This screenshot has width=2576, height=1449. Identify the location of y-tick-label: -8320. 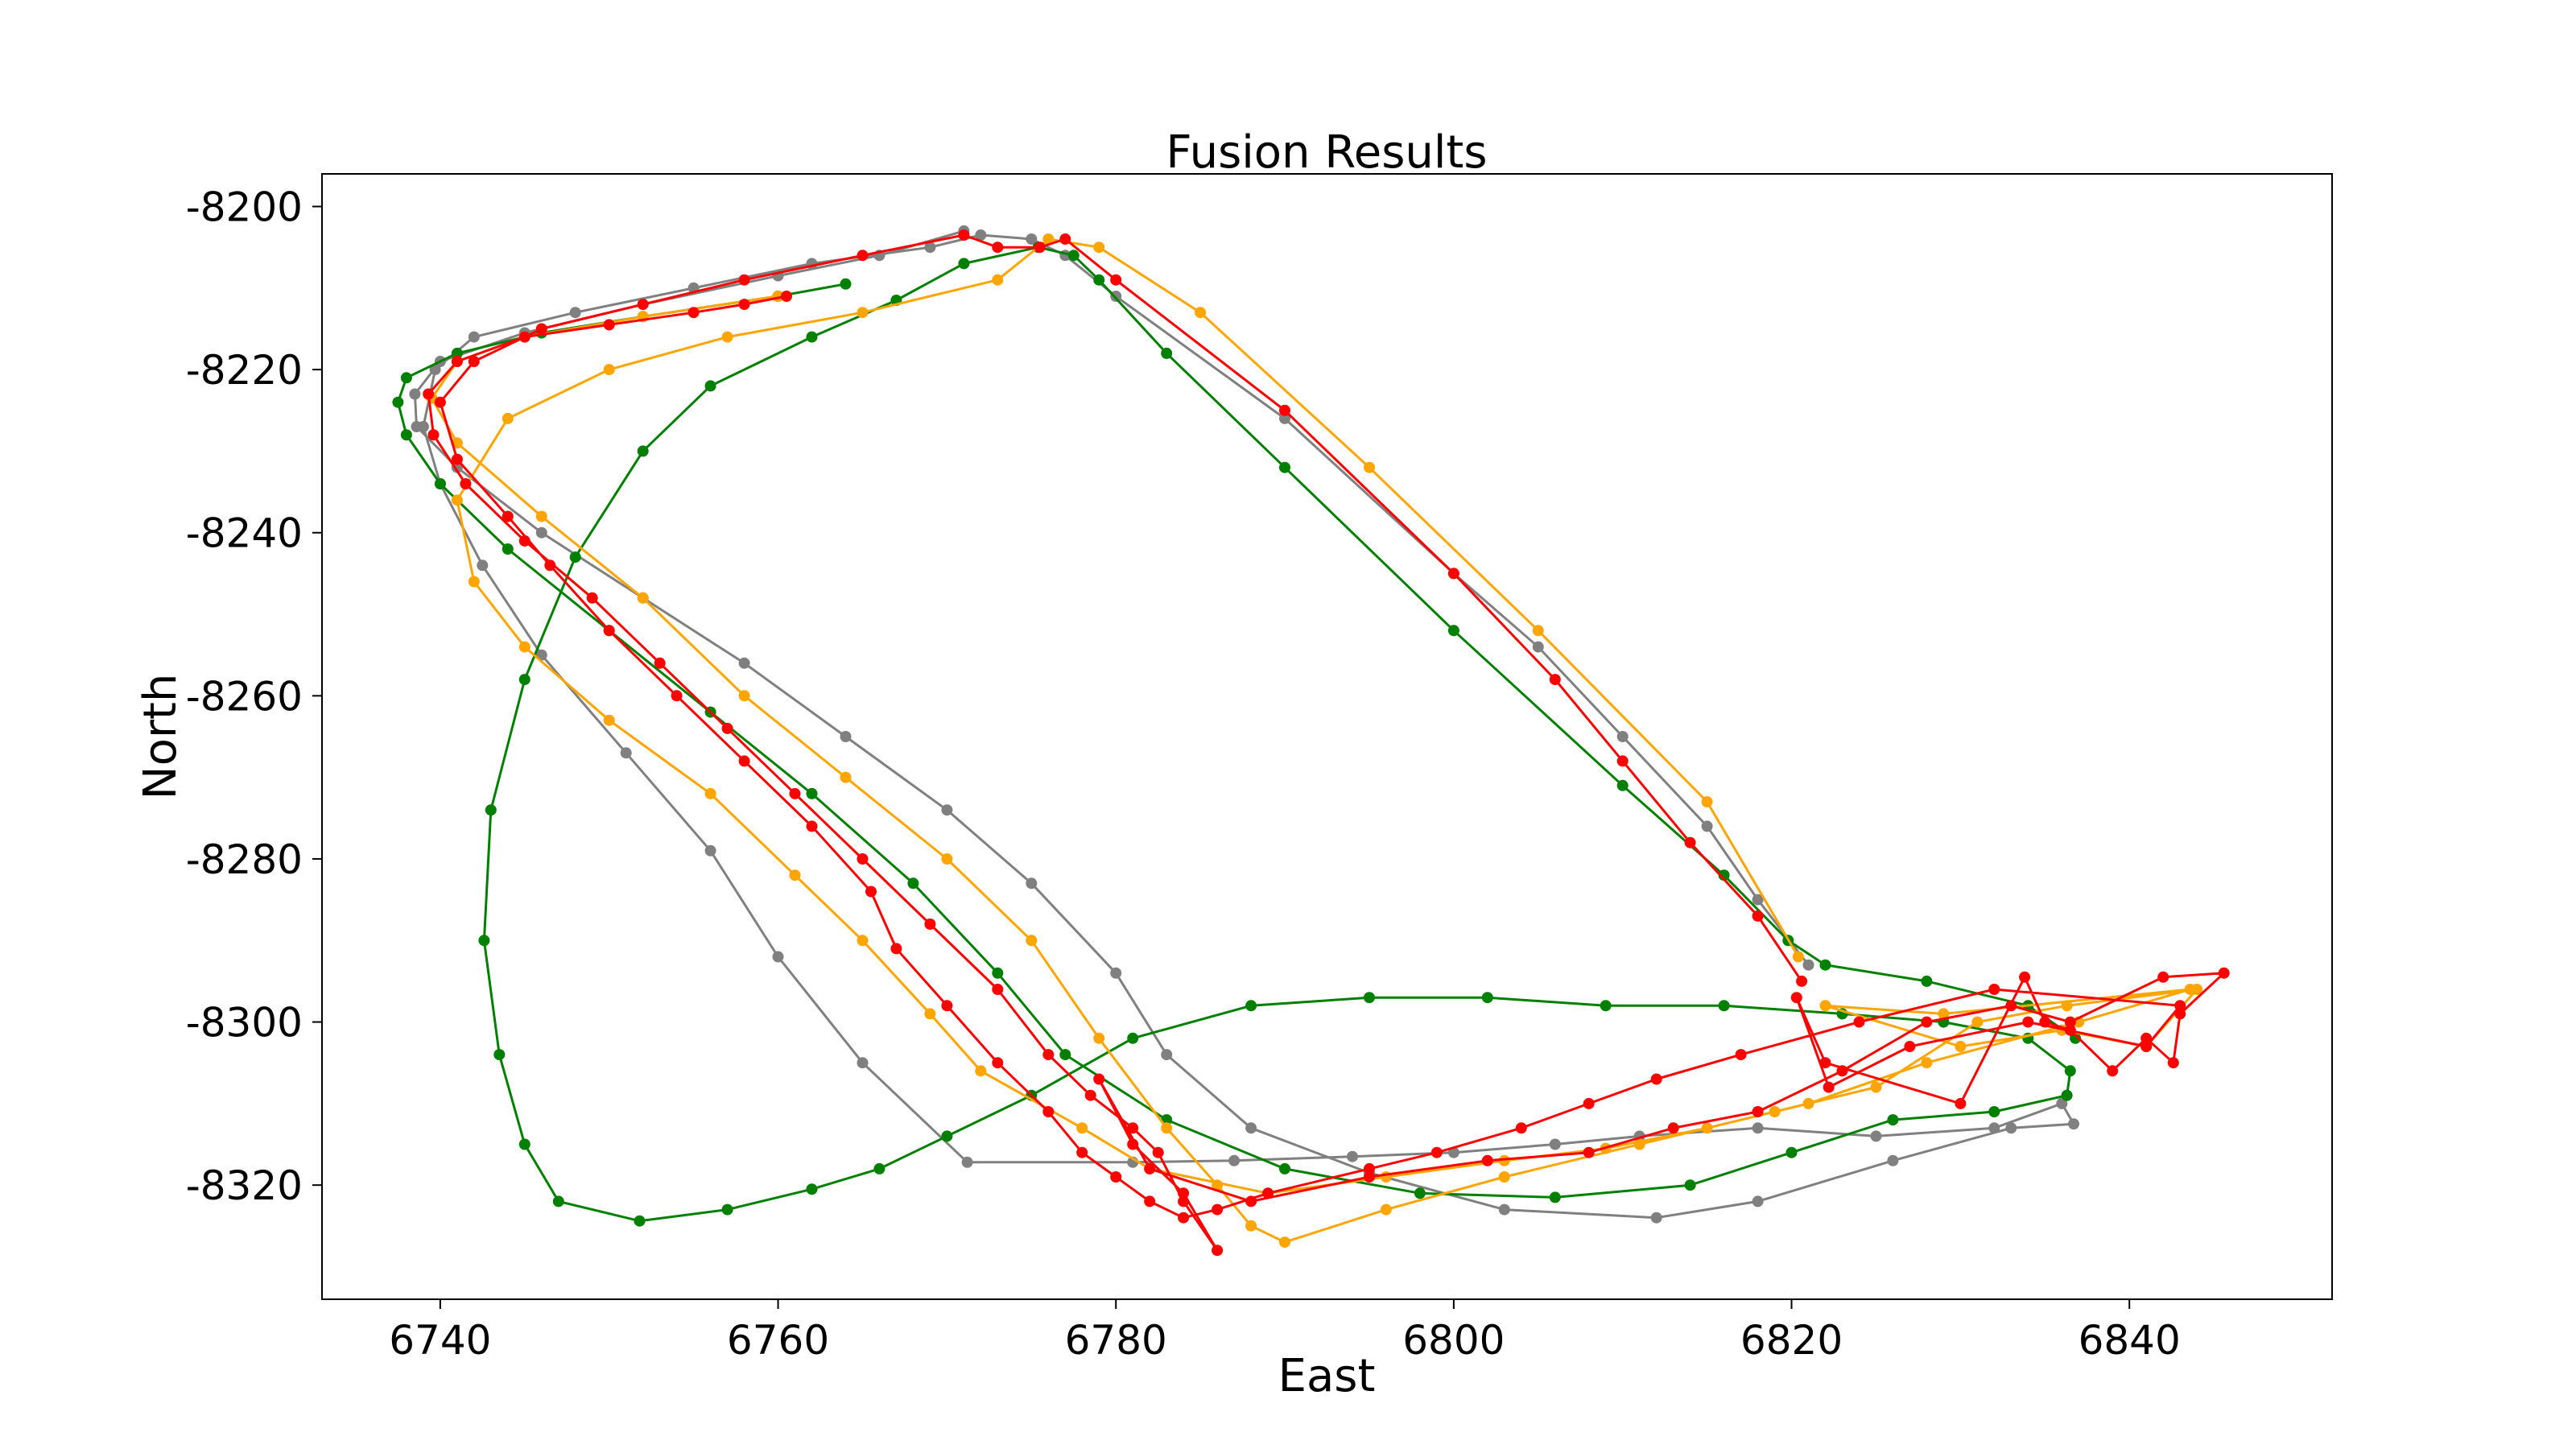
(244, 1185).